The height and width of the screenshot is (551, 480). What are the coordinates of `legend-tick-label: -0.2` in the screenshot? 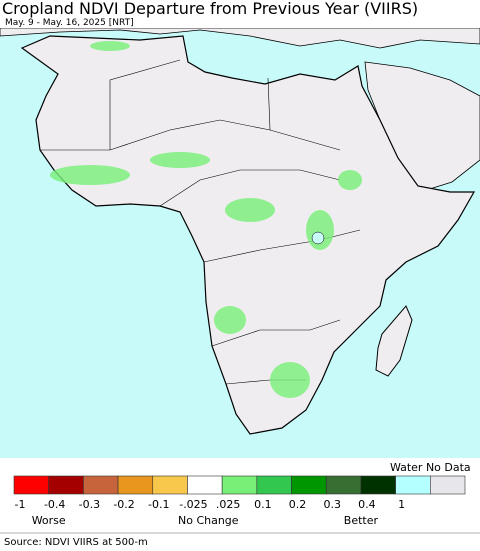 It's located at (123, 504).